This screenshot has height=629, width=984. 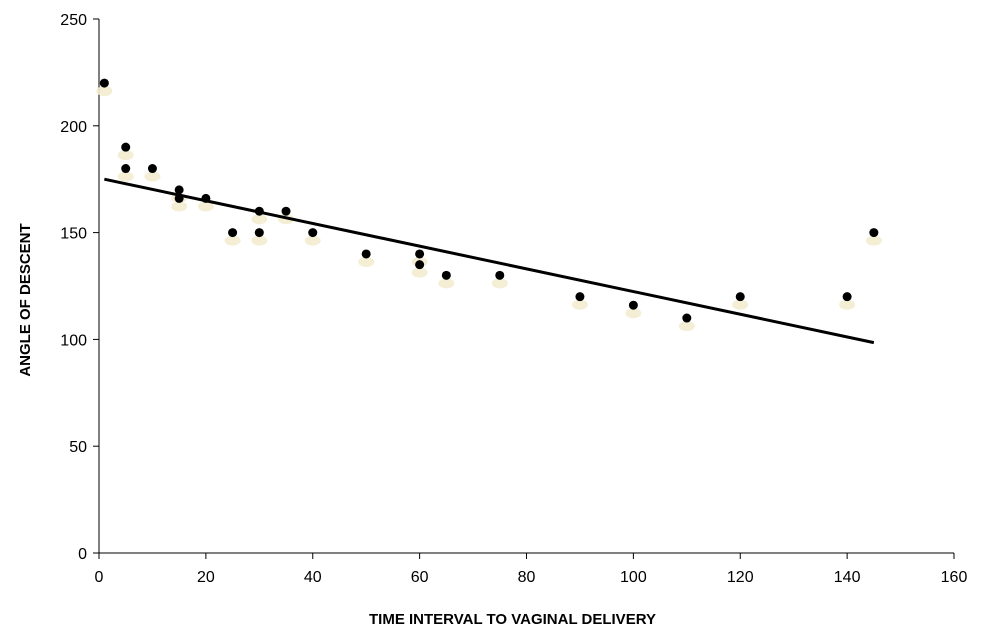 I want to click on x-tick-label: 40, so click(x=313, y=577).